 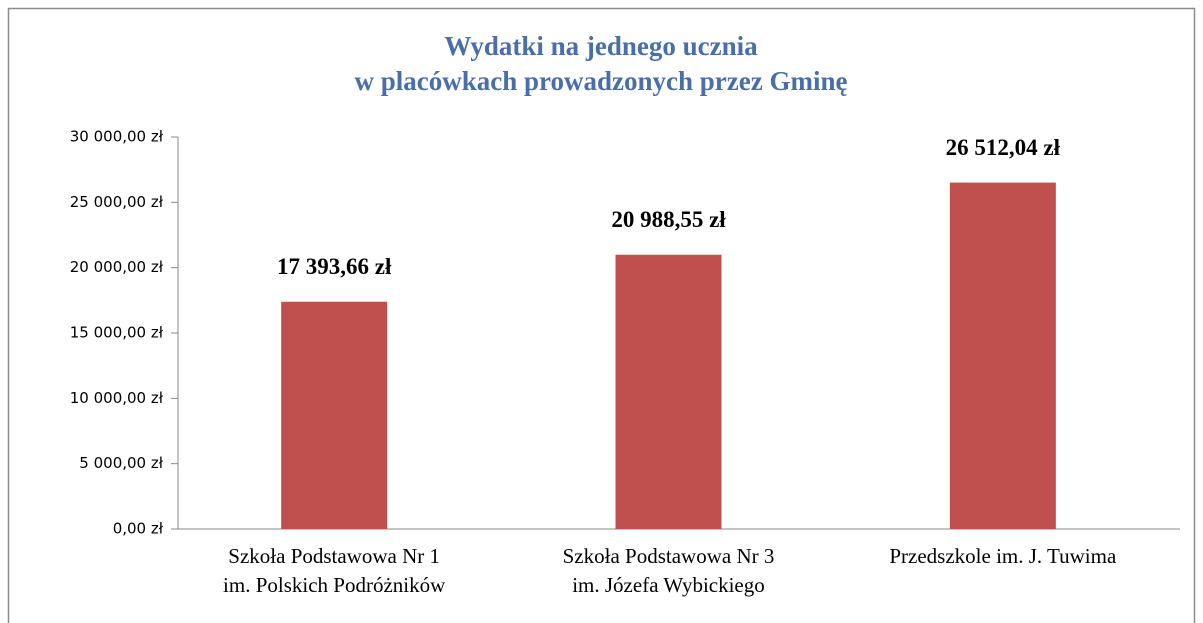 What do you see at coordinates (668, 585) in the screenshot?
I see `x-tick-label: im. Józefa Wybickiego` at bounding box center [668, 585].